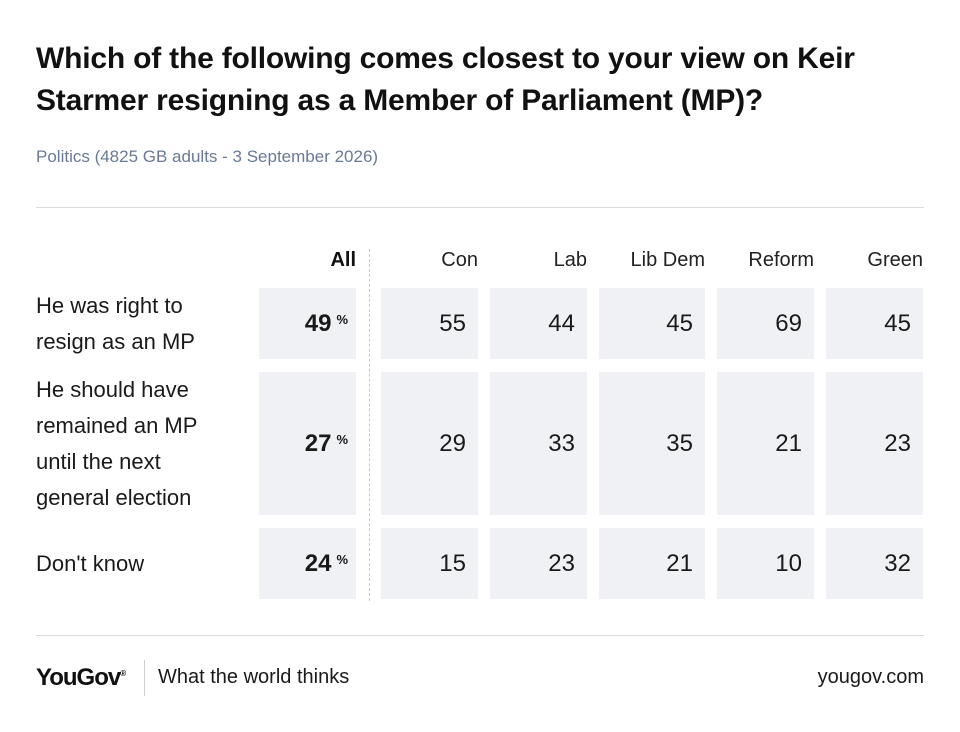 The width and height of the screenshot is (960, 732). I want to click on cell-value-lib-dem: 45, so click(652, 323).